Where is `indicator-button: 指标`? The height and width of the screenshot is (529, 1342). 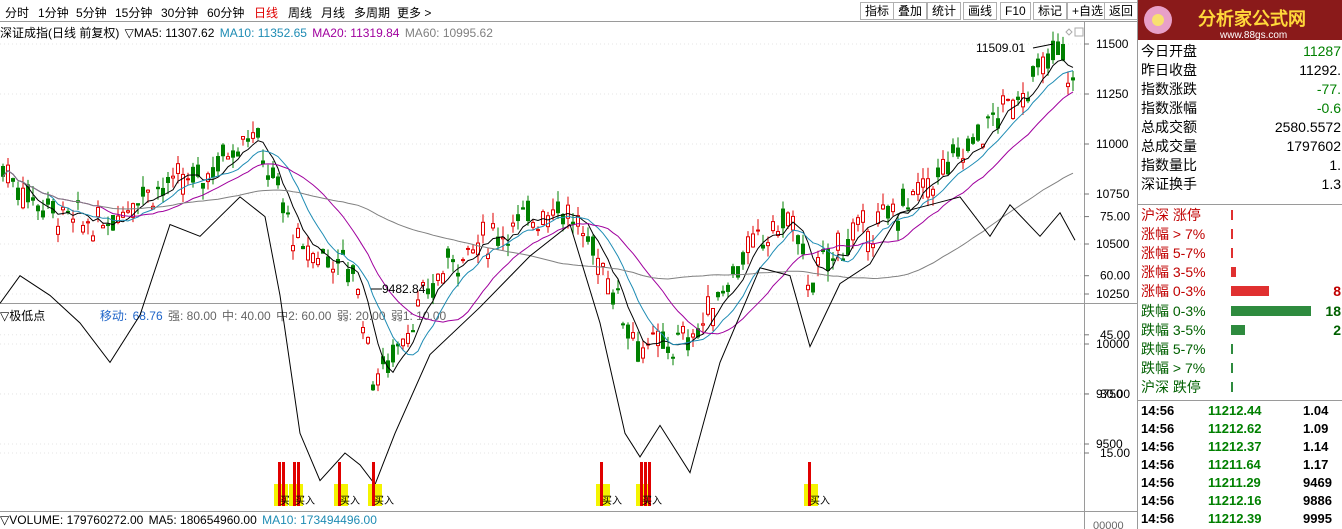
indicator-button: 指标 is located at coordinates (877, 11).